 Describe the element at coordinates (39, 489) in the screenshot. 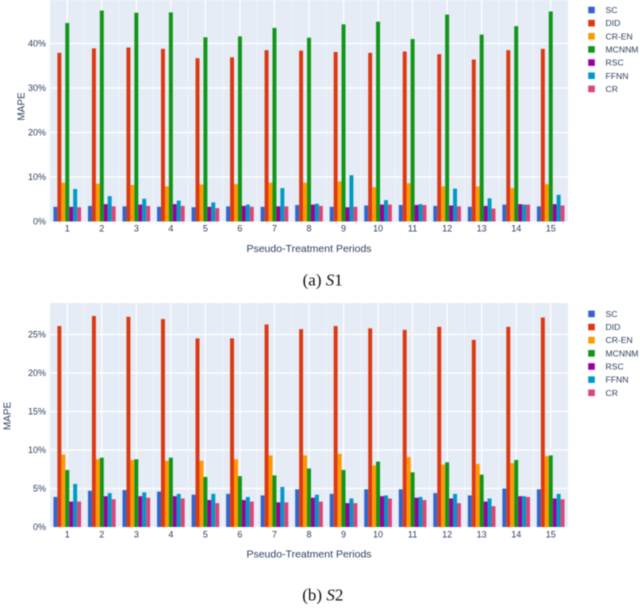

I see `svg-text: 5%` at that location.